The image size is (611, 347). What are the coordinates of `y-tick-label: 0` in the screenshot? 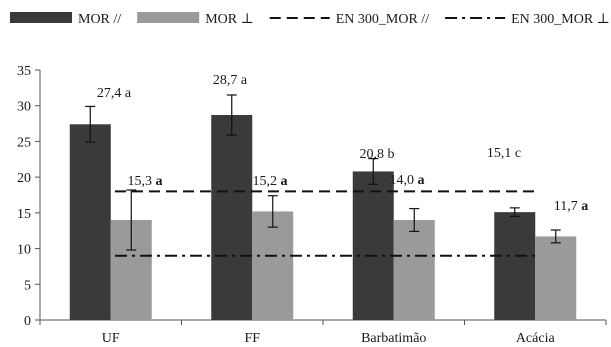 It's located at (27, 321).